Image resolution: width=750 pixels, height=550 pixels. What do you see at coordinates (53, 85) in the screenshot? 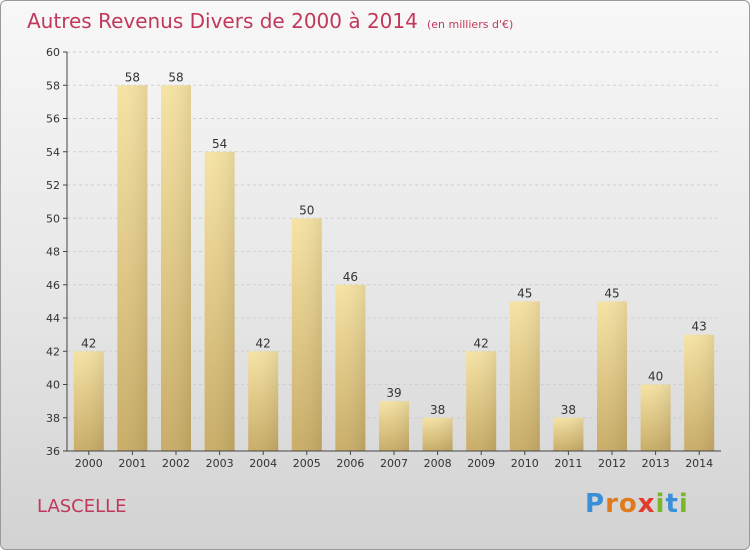
I see `y-tick-label: 58` at bounding box center [53, 85].